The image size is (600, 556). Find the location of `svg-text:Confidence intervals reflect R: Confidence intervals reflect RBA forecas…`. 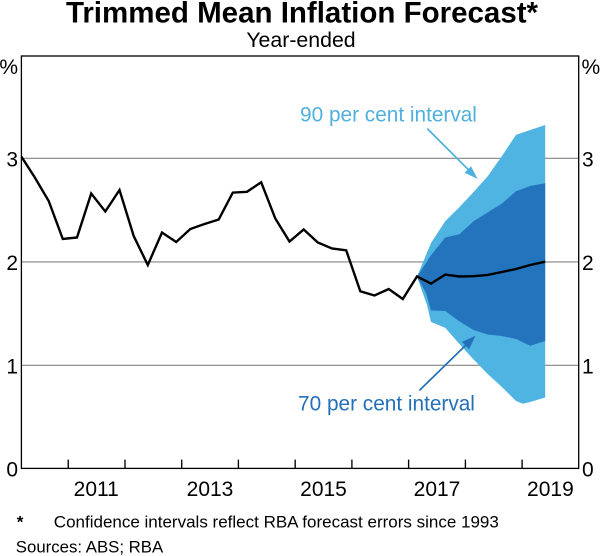

svg-text:Confidence intervals reflect R: Confidence intervals reflect RBA forecas… is located at coordinates (276, 522).